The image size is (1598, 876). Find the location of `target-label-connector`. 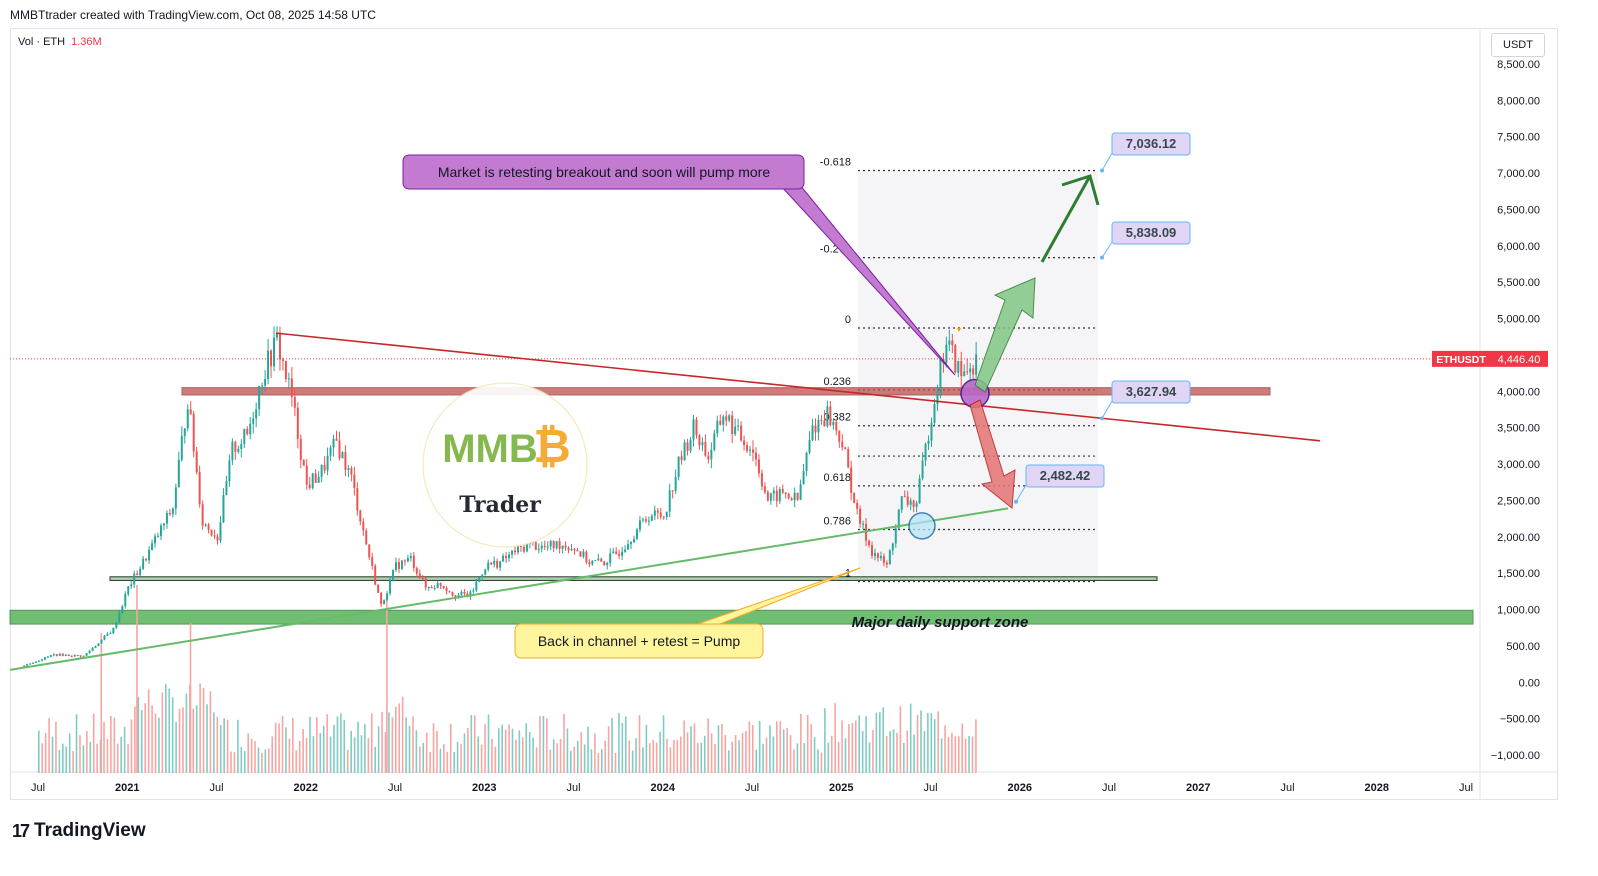

target-label-connector is located at coordinates (1107, 409).